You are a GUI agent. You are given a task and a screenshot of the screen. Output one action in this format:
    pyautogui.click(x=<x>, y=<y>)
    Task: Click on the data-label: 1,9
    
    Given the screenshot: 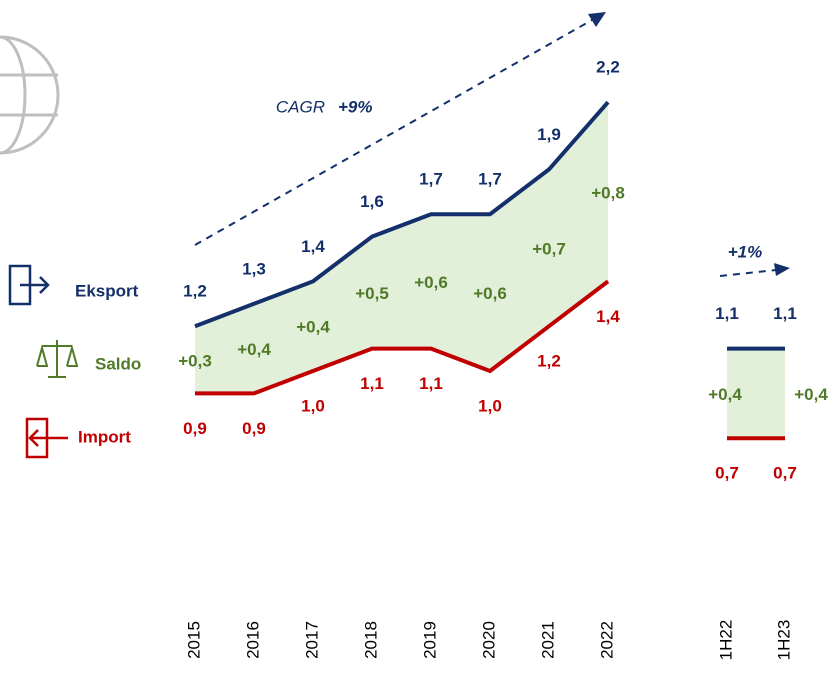 What is the action you would take?
    pyautogui.click(x=549, y=134)
    